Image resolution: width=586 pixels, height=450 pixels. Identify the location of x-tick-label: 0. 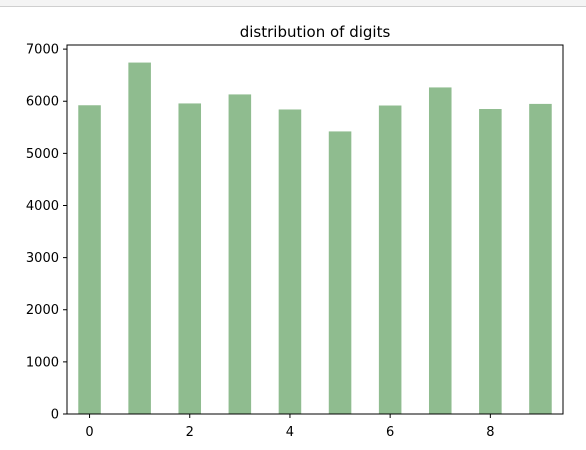
(89, 432).